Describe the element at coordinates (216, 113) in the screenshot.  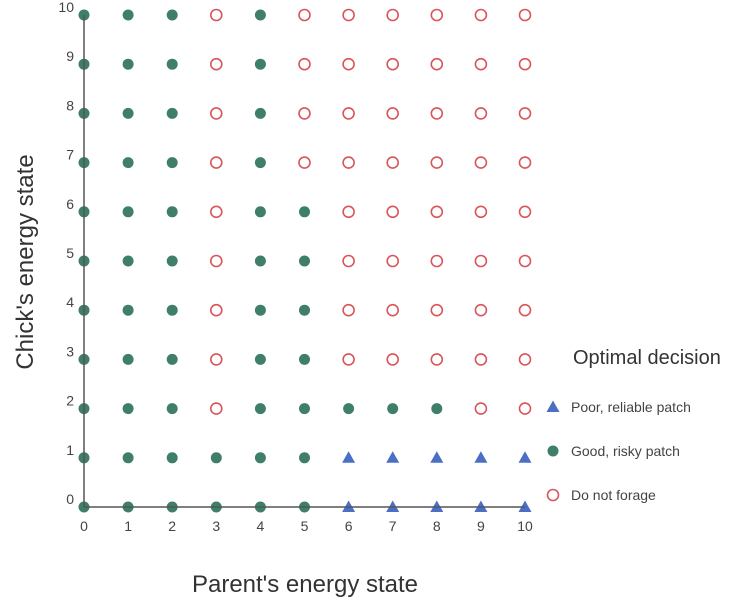
I see `point-none-x3-y8` at that location.